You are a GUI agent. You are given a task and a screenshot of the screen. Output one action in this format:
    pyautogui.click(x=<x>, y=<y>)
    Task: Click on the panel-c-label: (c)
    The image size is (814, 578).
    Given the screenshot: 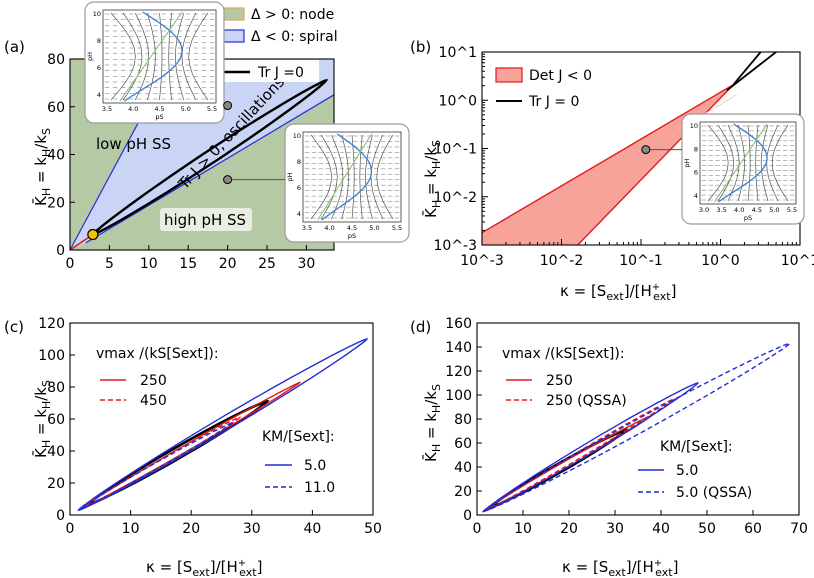 What is the action you would take?
    pyautogui.click(x=14, y=327)
    